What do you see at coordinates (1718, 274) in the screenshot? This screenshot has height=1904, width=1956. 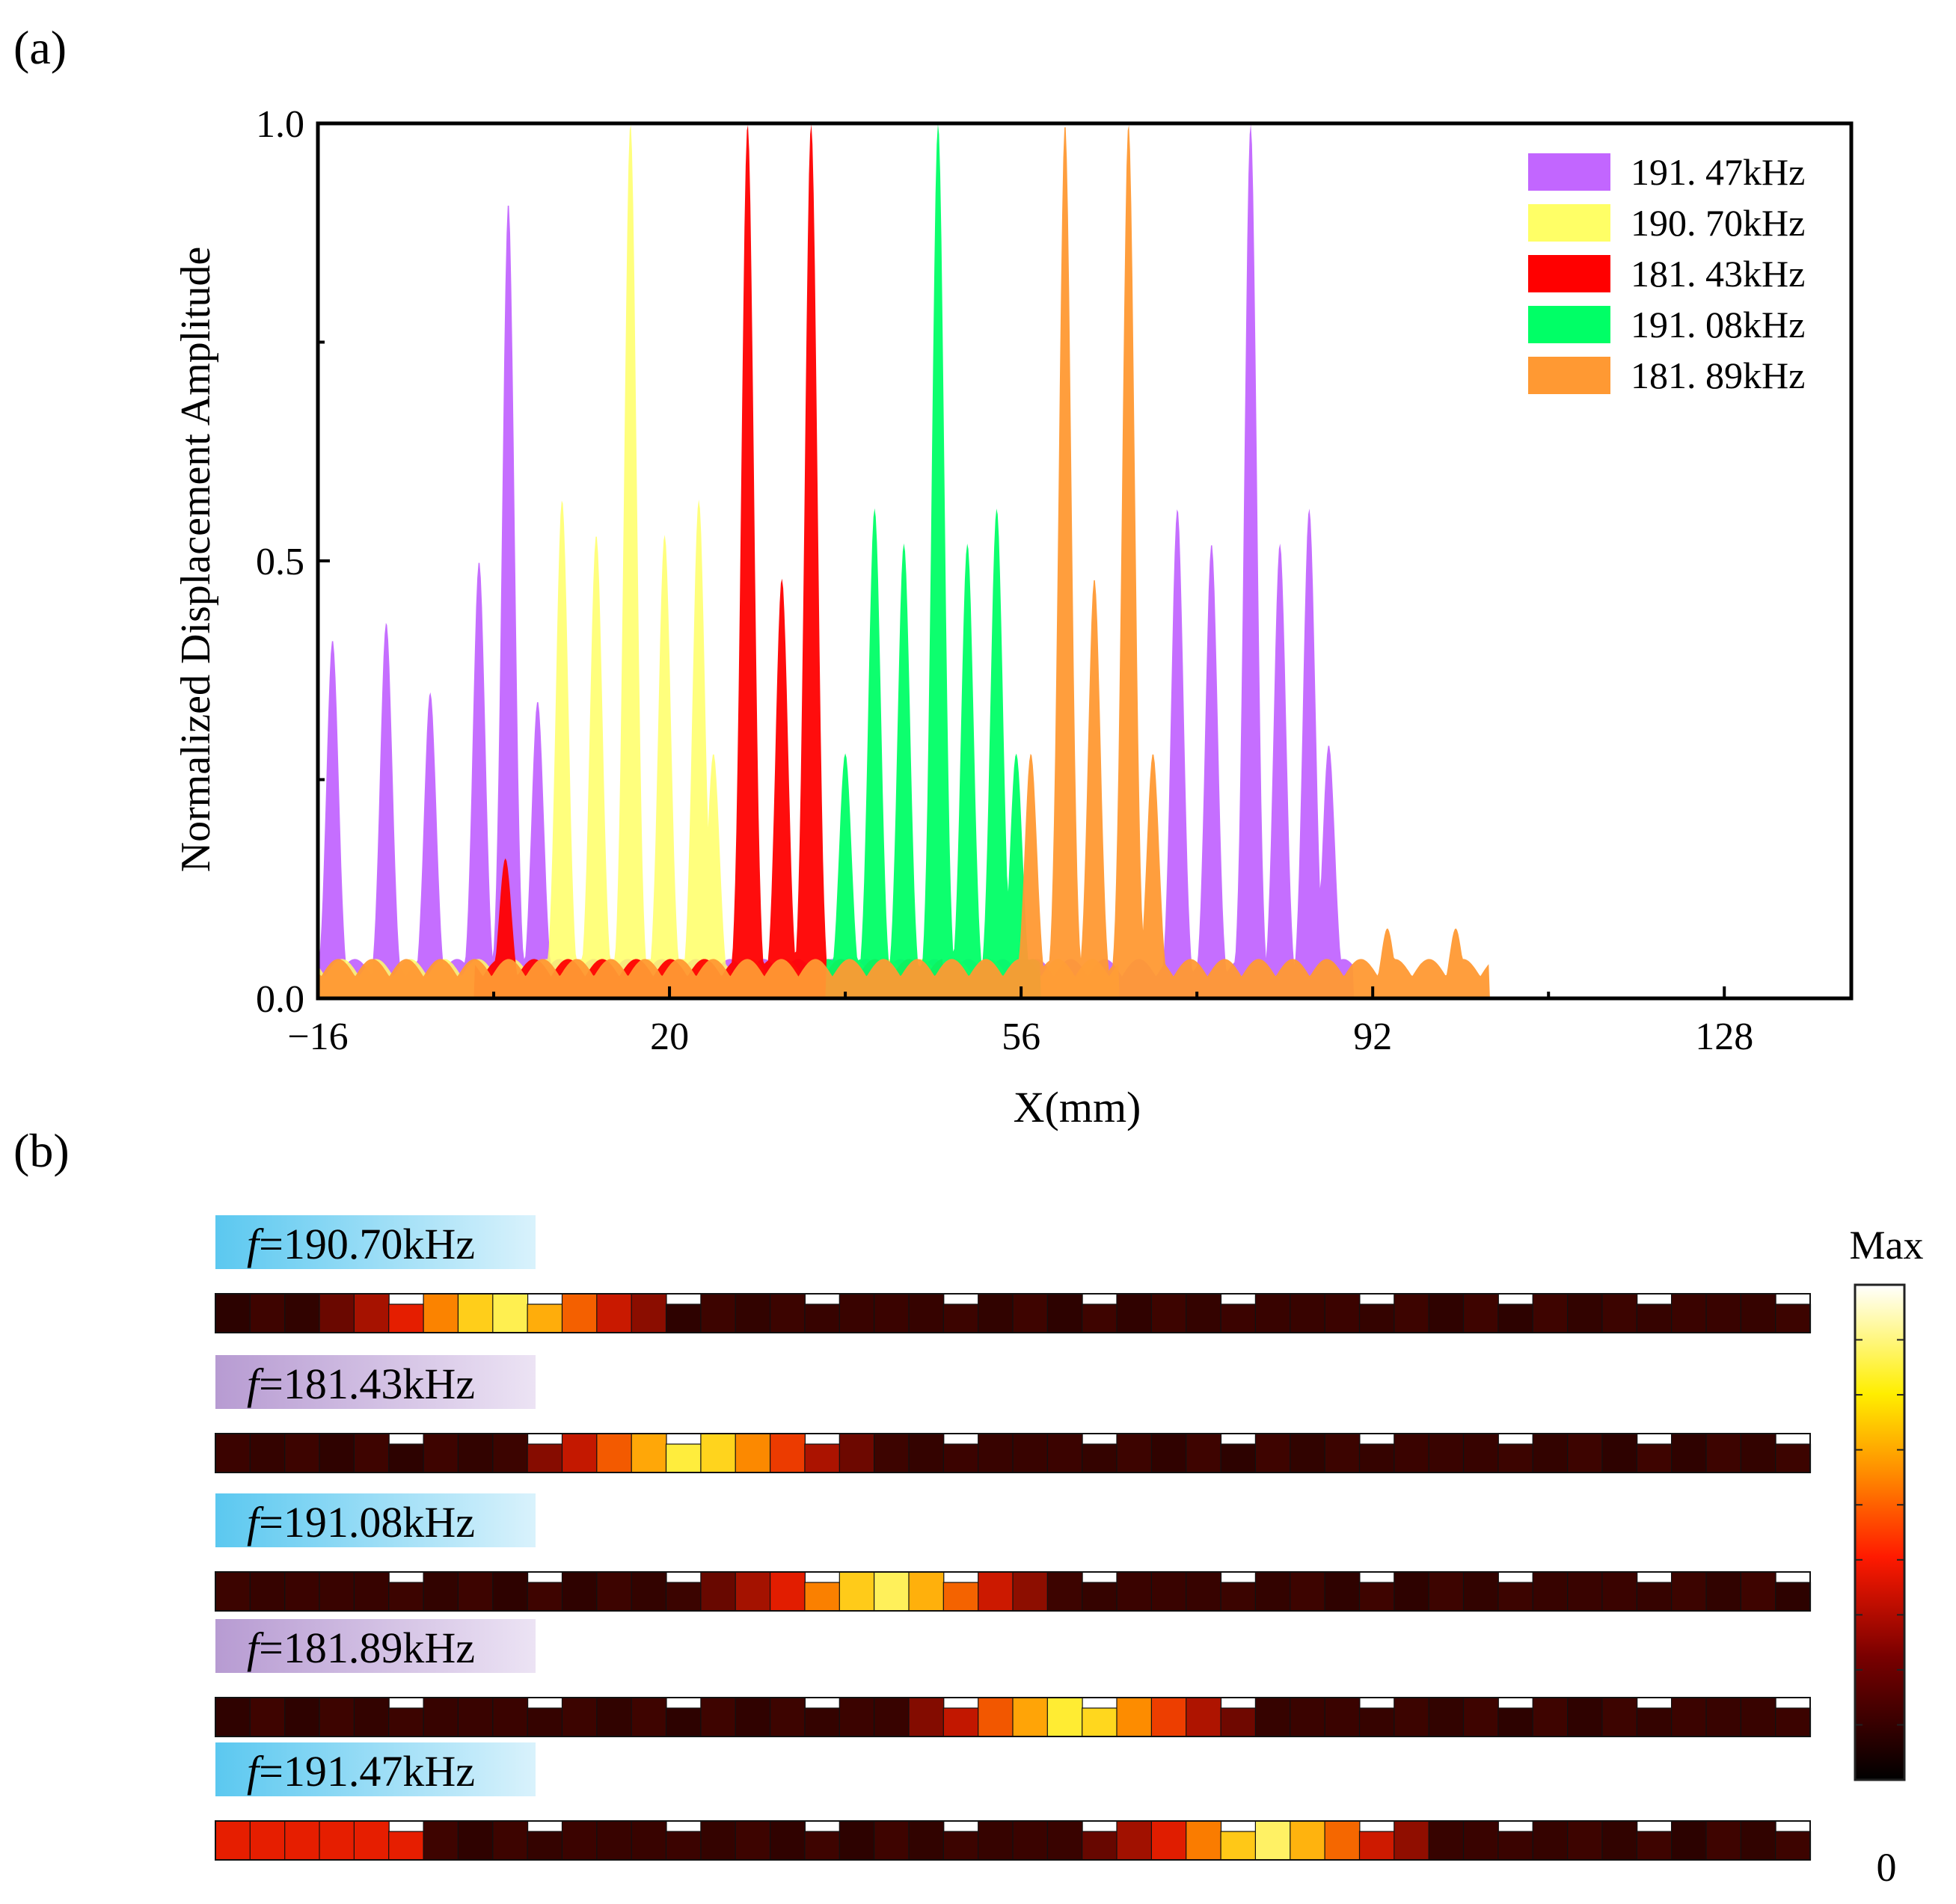 I see `legend-label-3: 181. 43kHz` at bounding box center [1718, 274].